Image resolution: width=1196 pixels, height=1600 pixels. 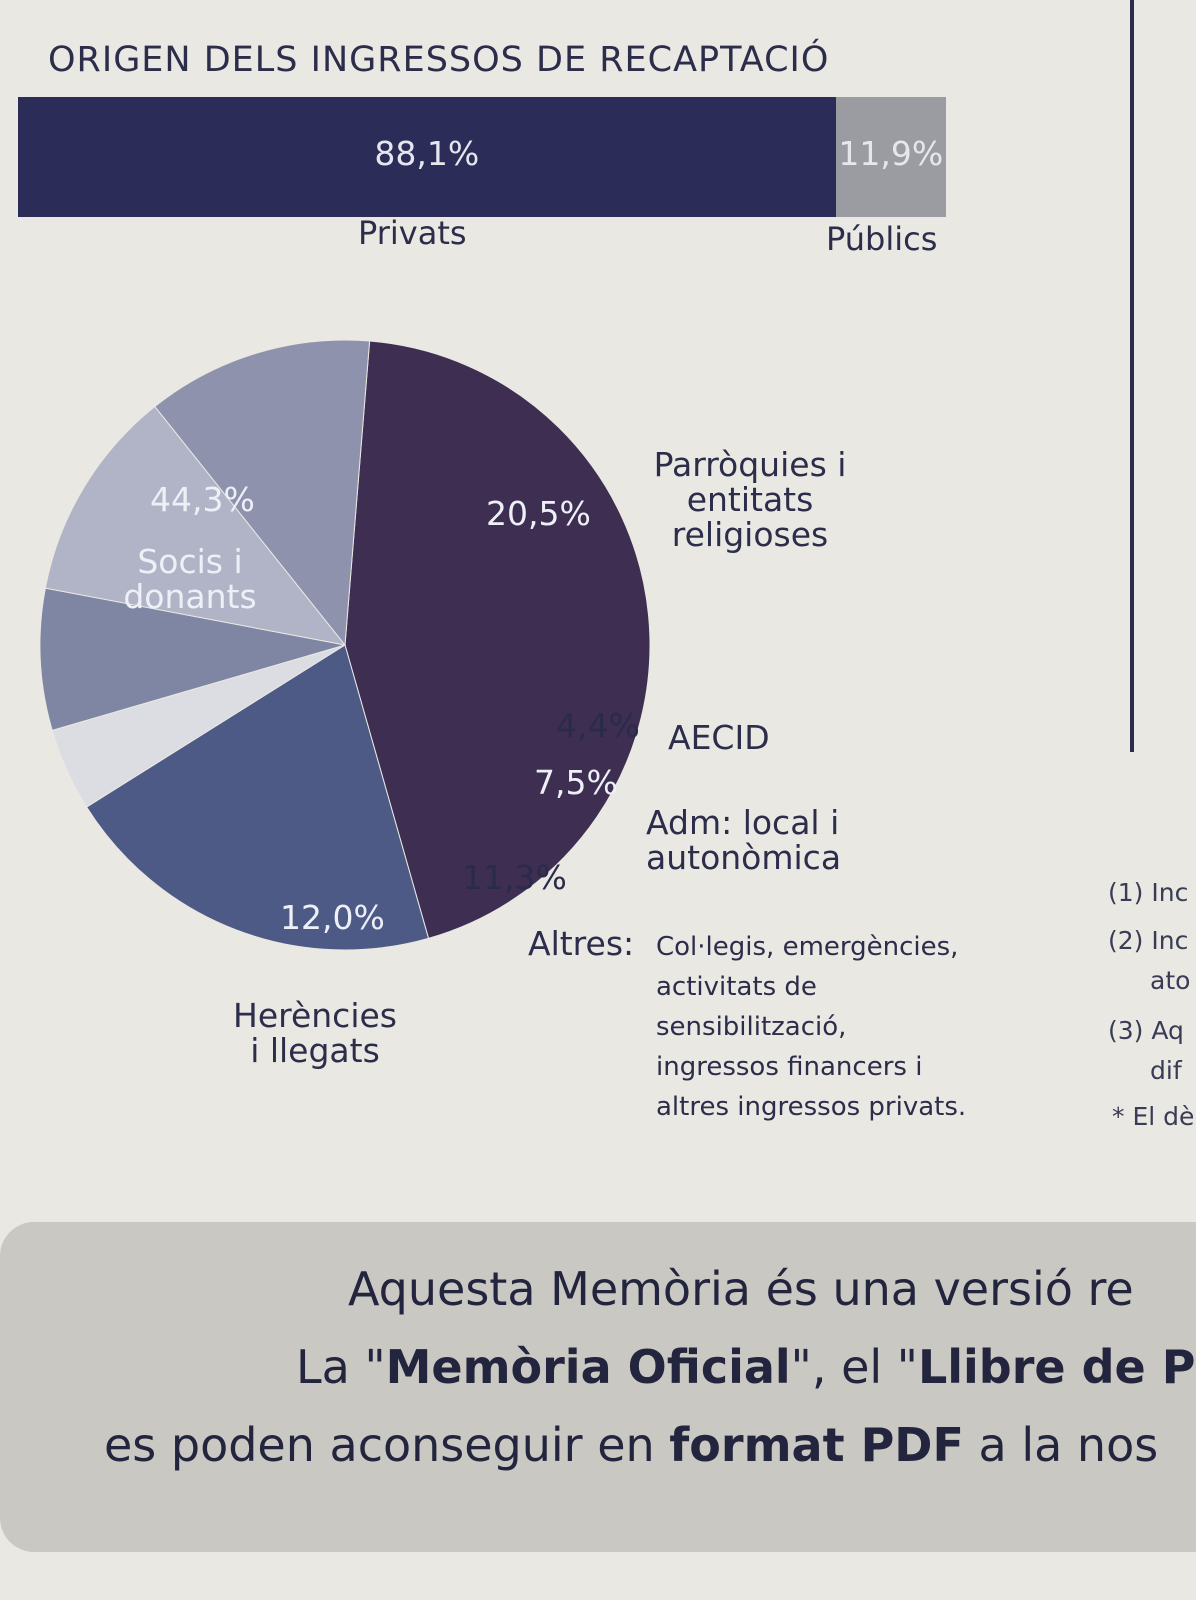 What do you see at coordinates (816, 1445) in the screenshot?
I see `banner-text-bold: format PDF` at bounding box center [816, 1445].